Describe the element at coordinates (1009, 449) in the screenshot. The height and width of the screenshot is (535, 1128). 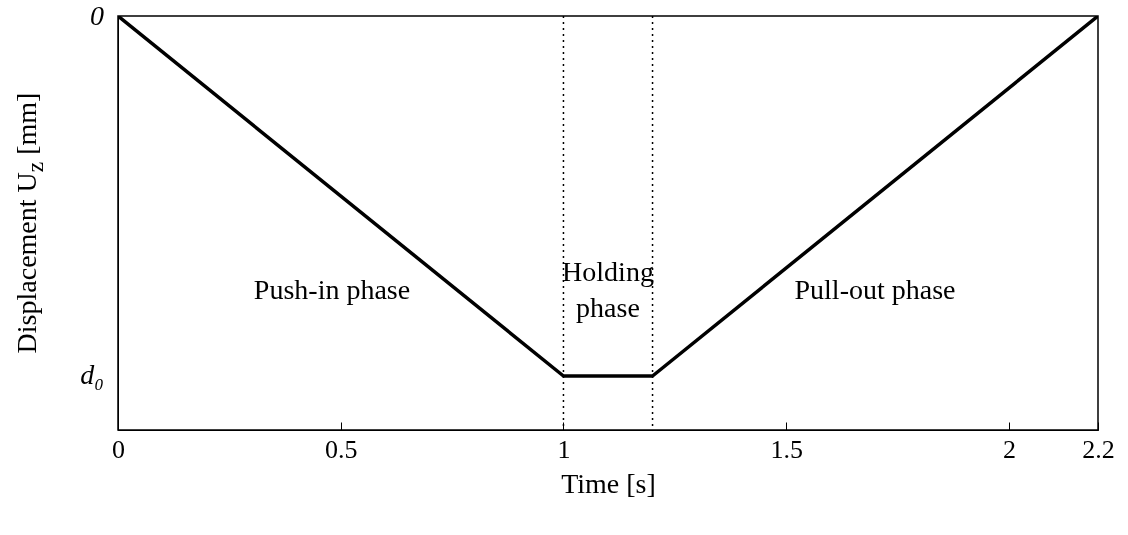
I see `x-tick-label: 2` at that location.